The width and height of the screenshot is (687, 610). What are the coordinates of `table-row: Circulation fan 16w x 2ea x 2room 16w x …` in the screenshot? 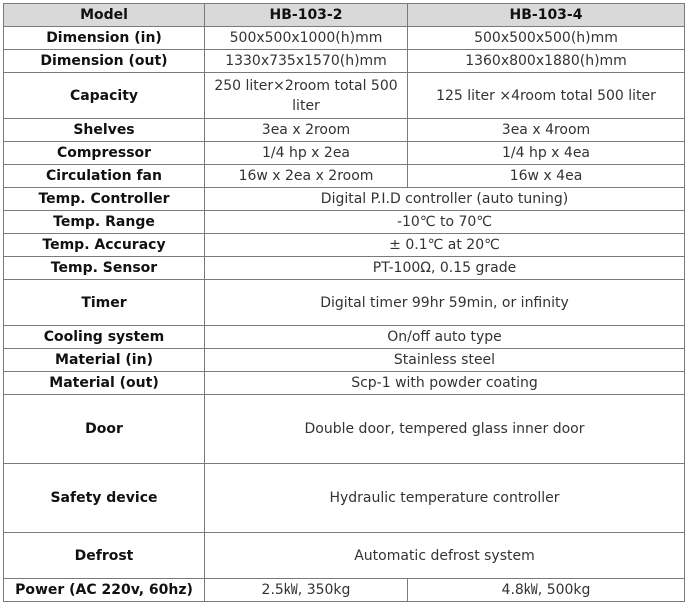 It's located at (344, 176).